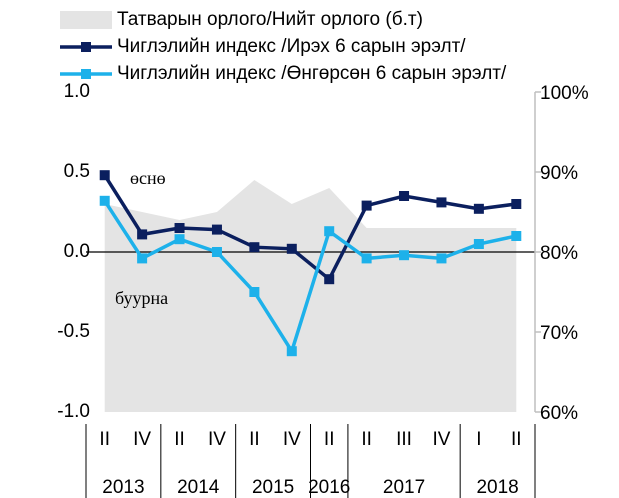  I want to click on legend-label: Чиглэлийн индекс /Ирэх 6 сарын эрэлт/, so click(291, 46).